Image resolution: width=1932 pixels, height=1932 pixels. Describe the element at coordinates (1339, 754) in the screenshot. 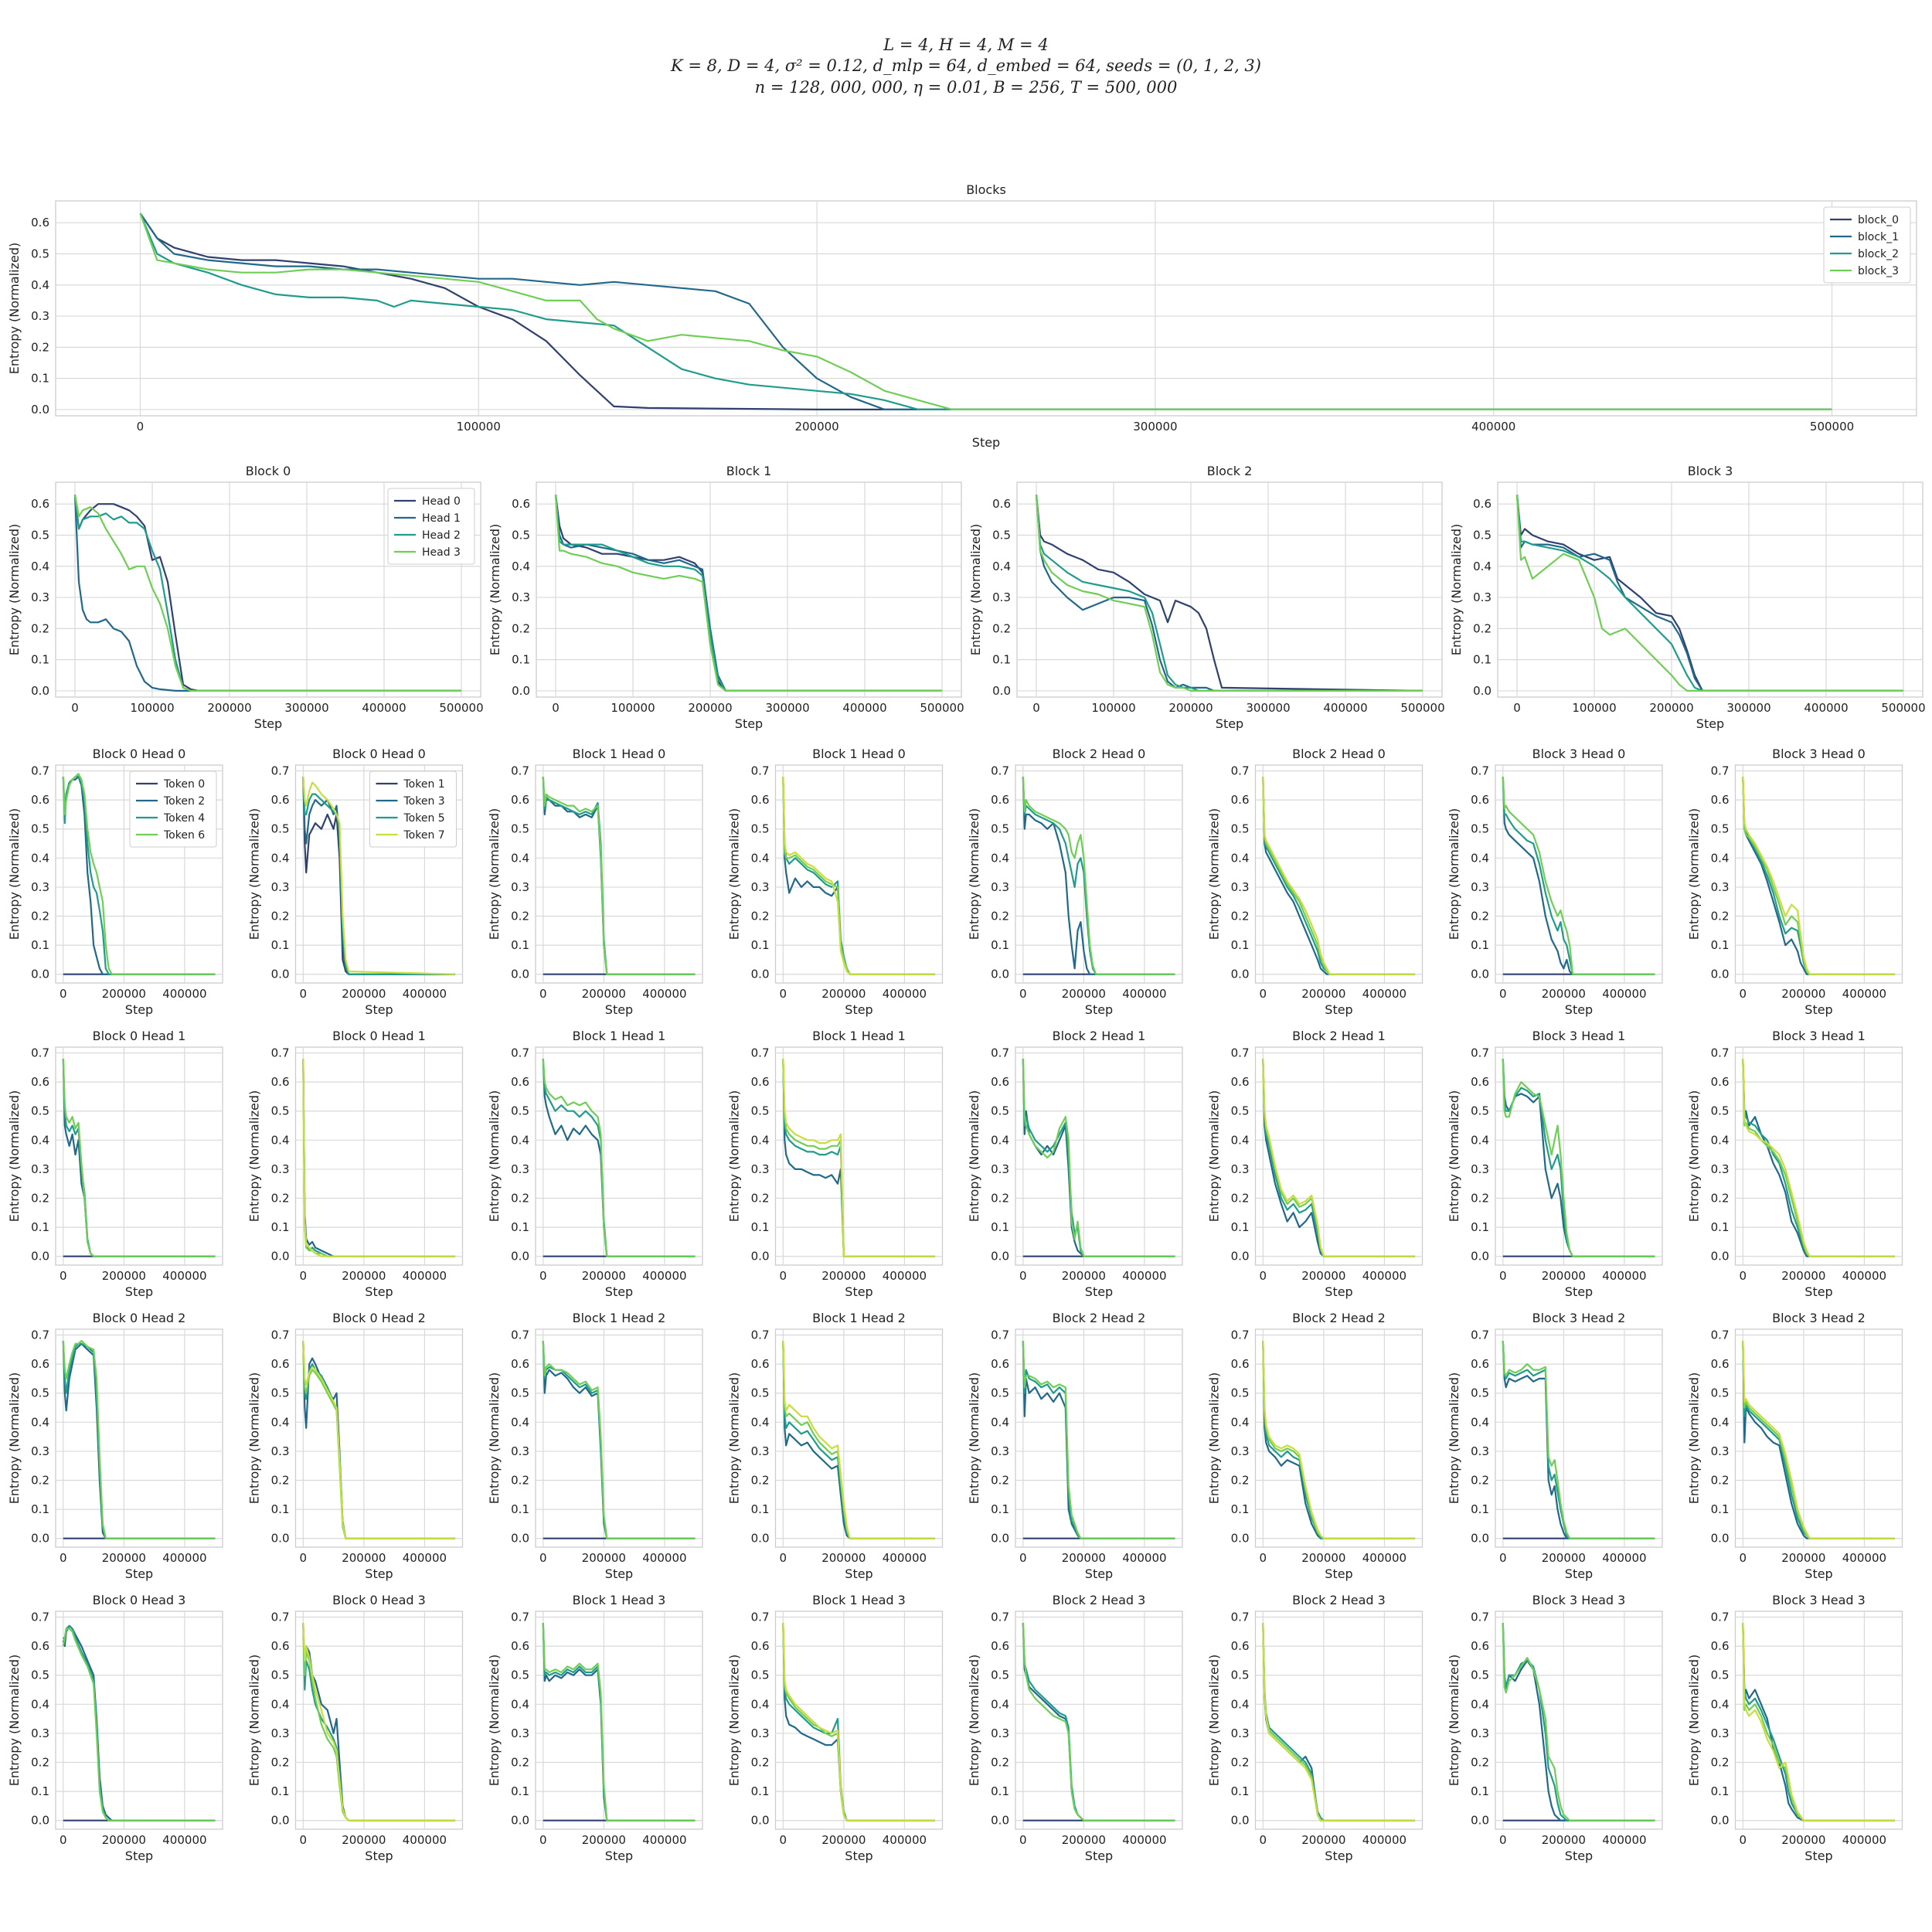

I see `subplot-title: Block 2 Head 0` at that location.